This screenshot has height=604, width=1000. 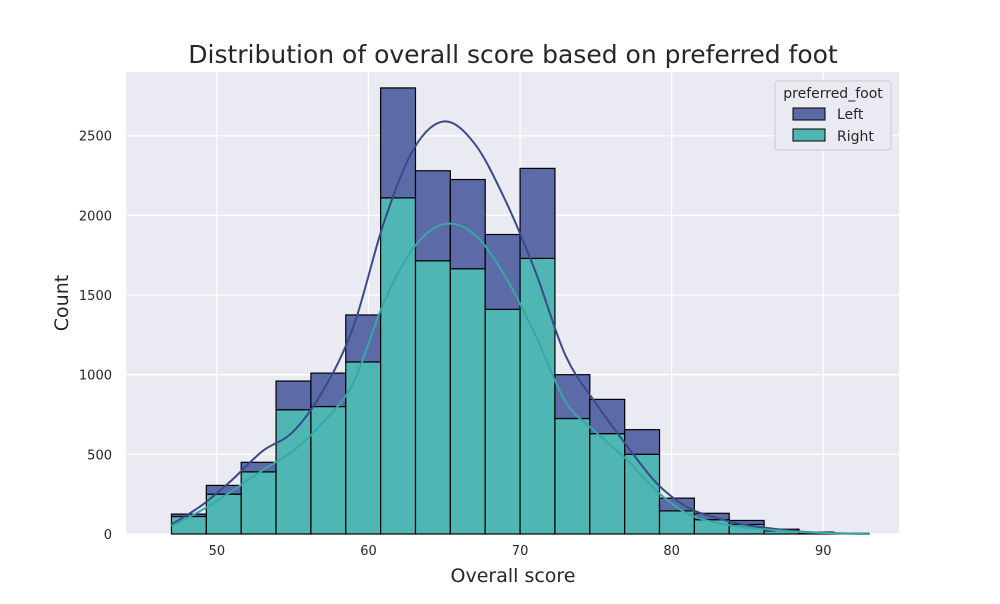 I want to click on legend-label-left: Left, so click(x=850, y=115).